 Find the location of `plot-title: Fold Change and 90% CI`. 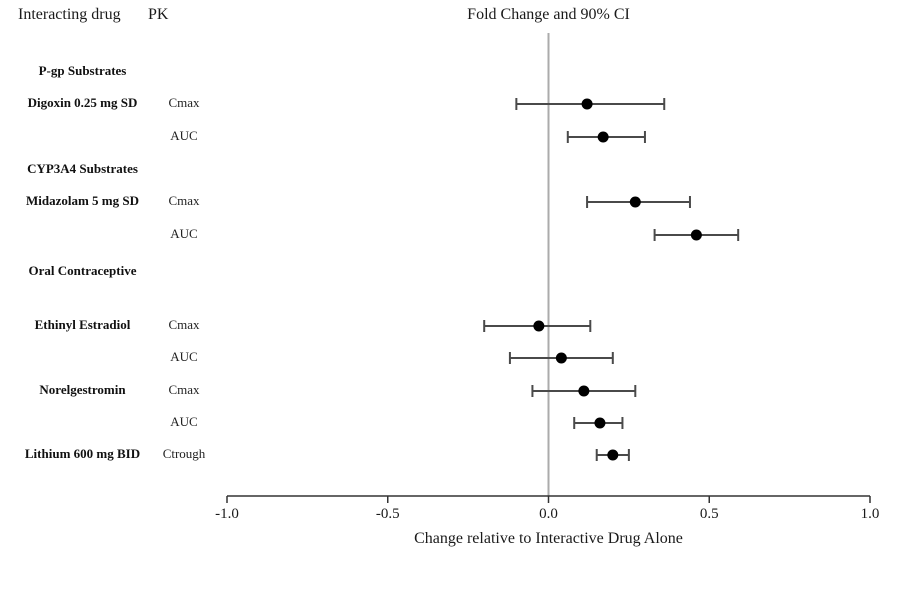

plot-title: Fold Change and 90% CI is located at coordinates (548, 14).